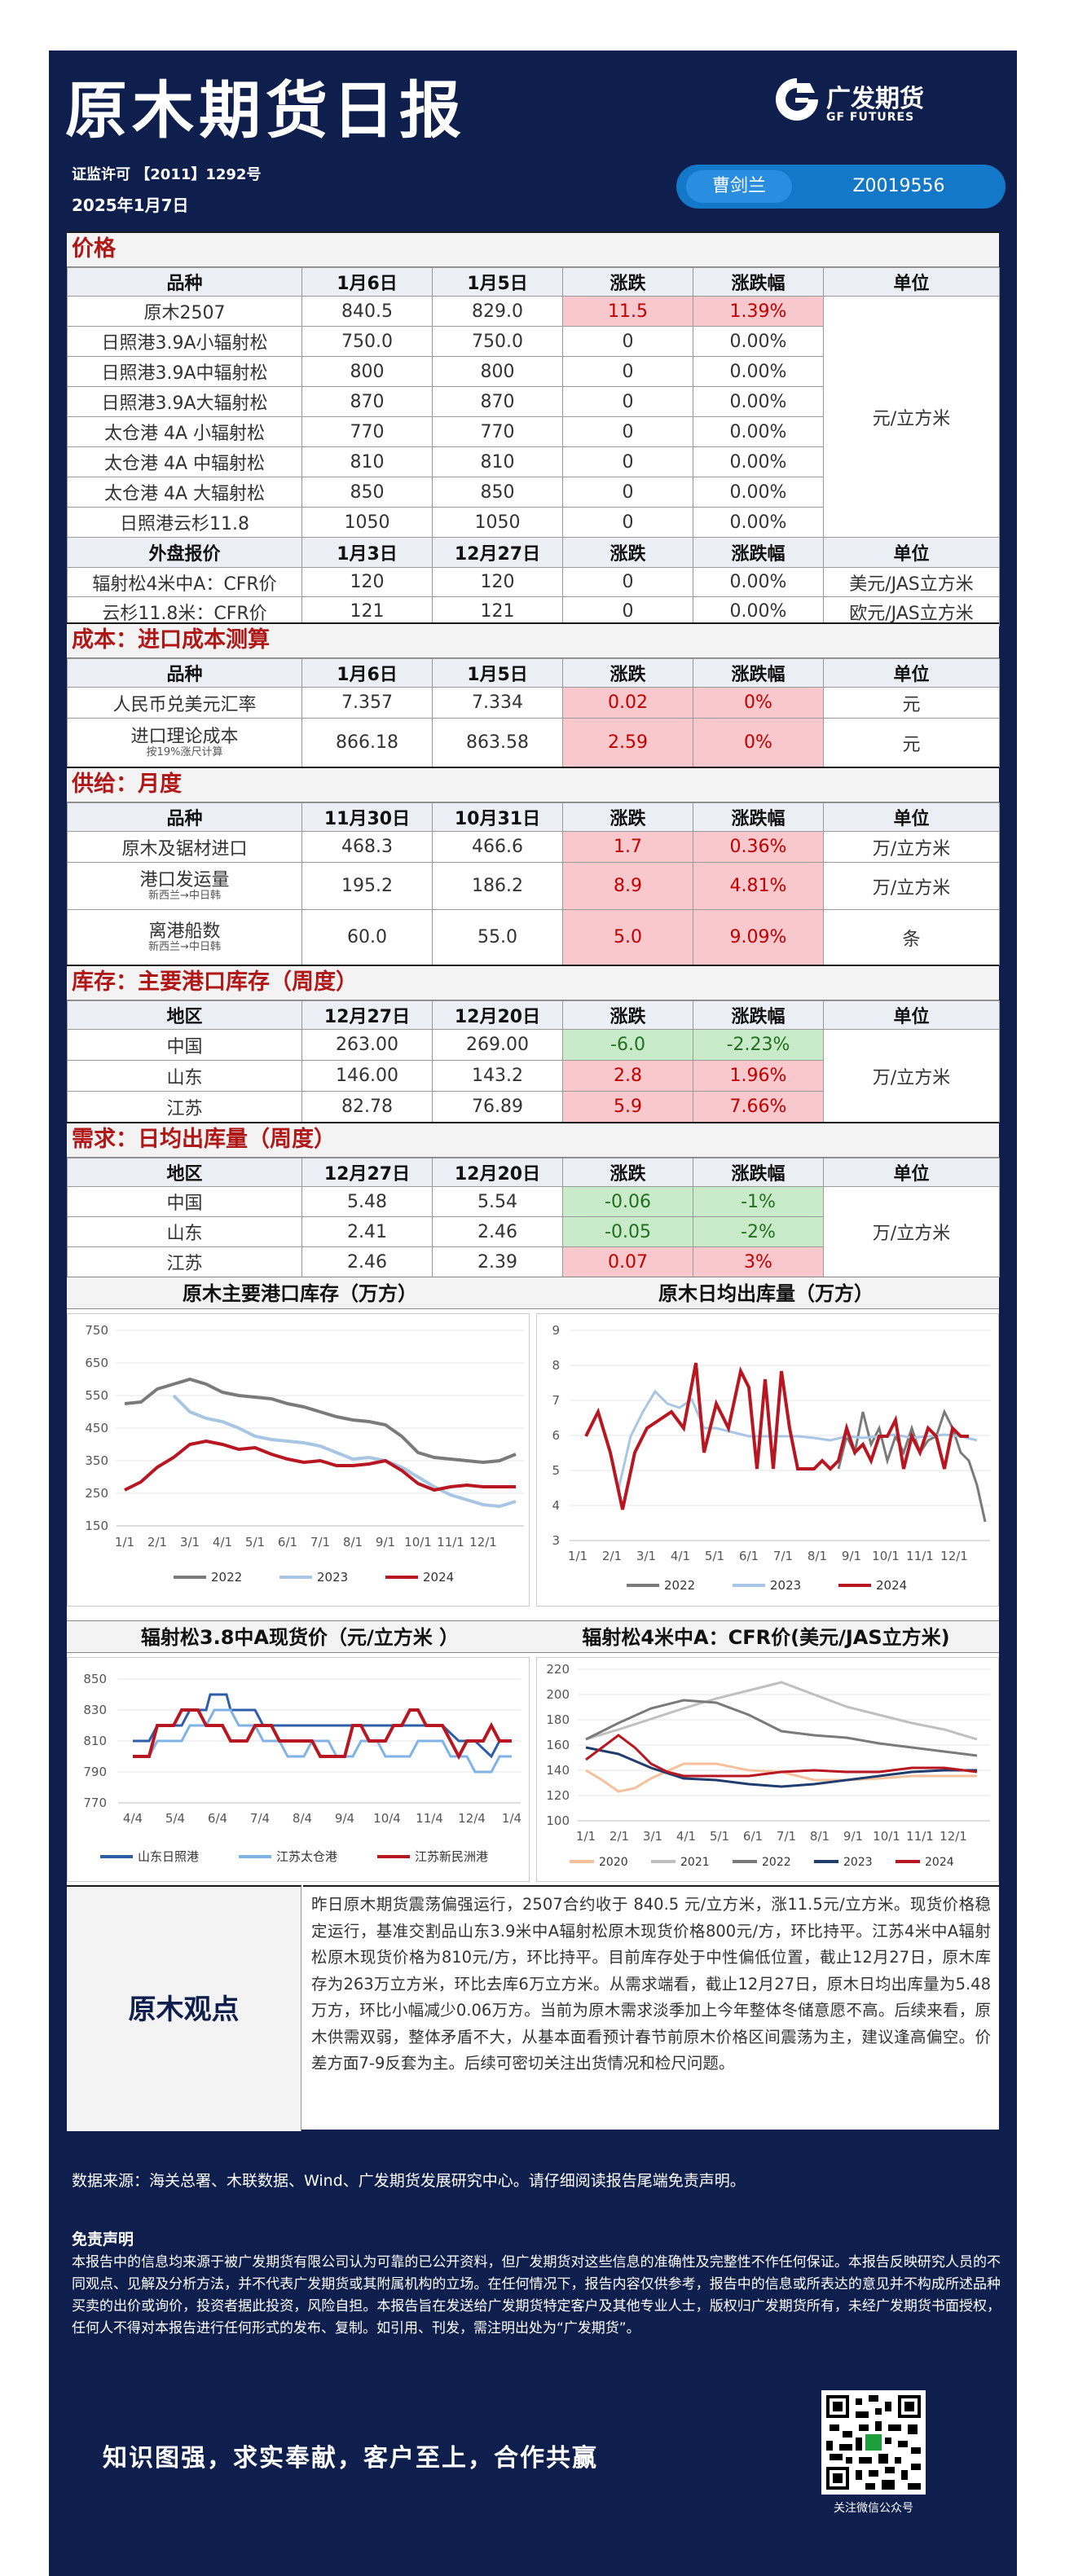 The width and height of the screenshot is (1065, 2576). What do you see at coordinates (497, 886) in the screenshot?
I see `value-previous: 186.2` at bounding box center [497, 886].